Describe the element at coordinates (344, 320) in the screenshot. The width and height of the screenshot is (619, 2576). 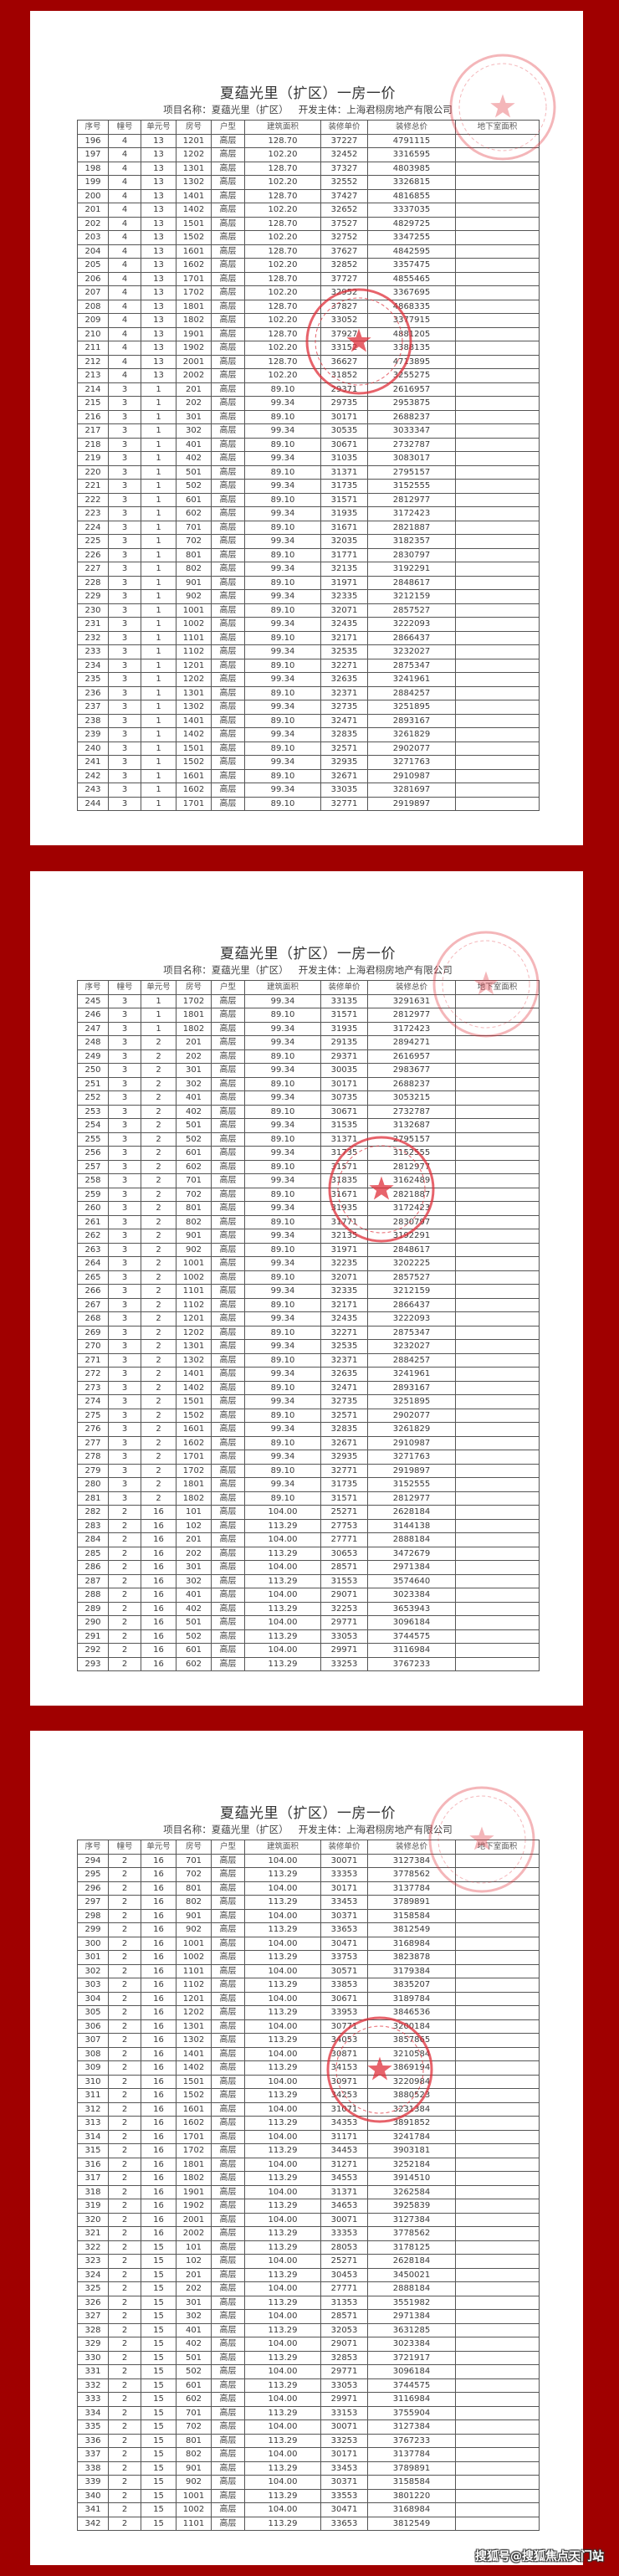
I see `cell-unit-price: 33052` at that location.